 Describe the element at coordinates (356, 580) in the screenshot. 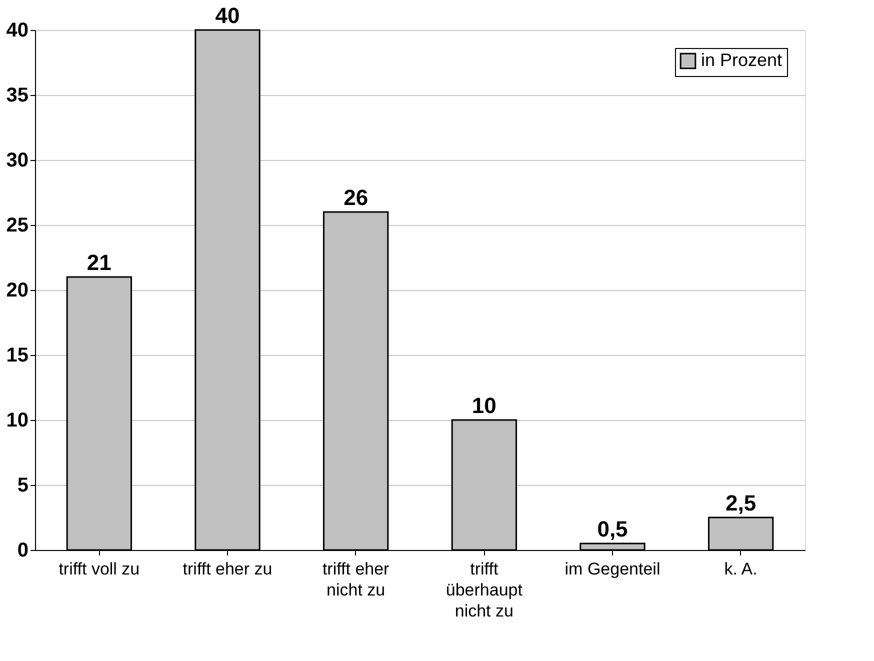

I see `x-tick-label: trifft eher nicht zu` at that location.